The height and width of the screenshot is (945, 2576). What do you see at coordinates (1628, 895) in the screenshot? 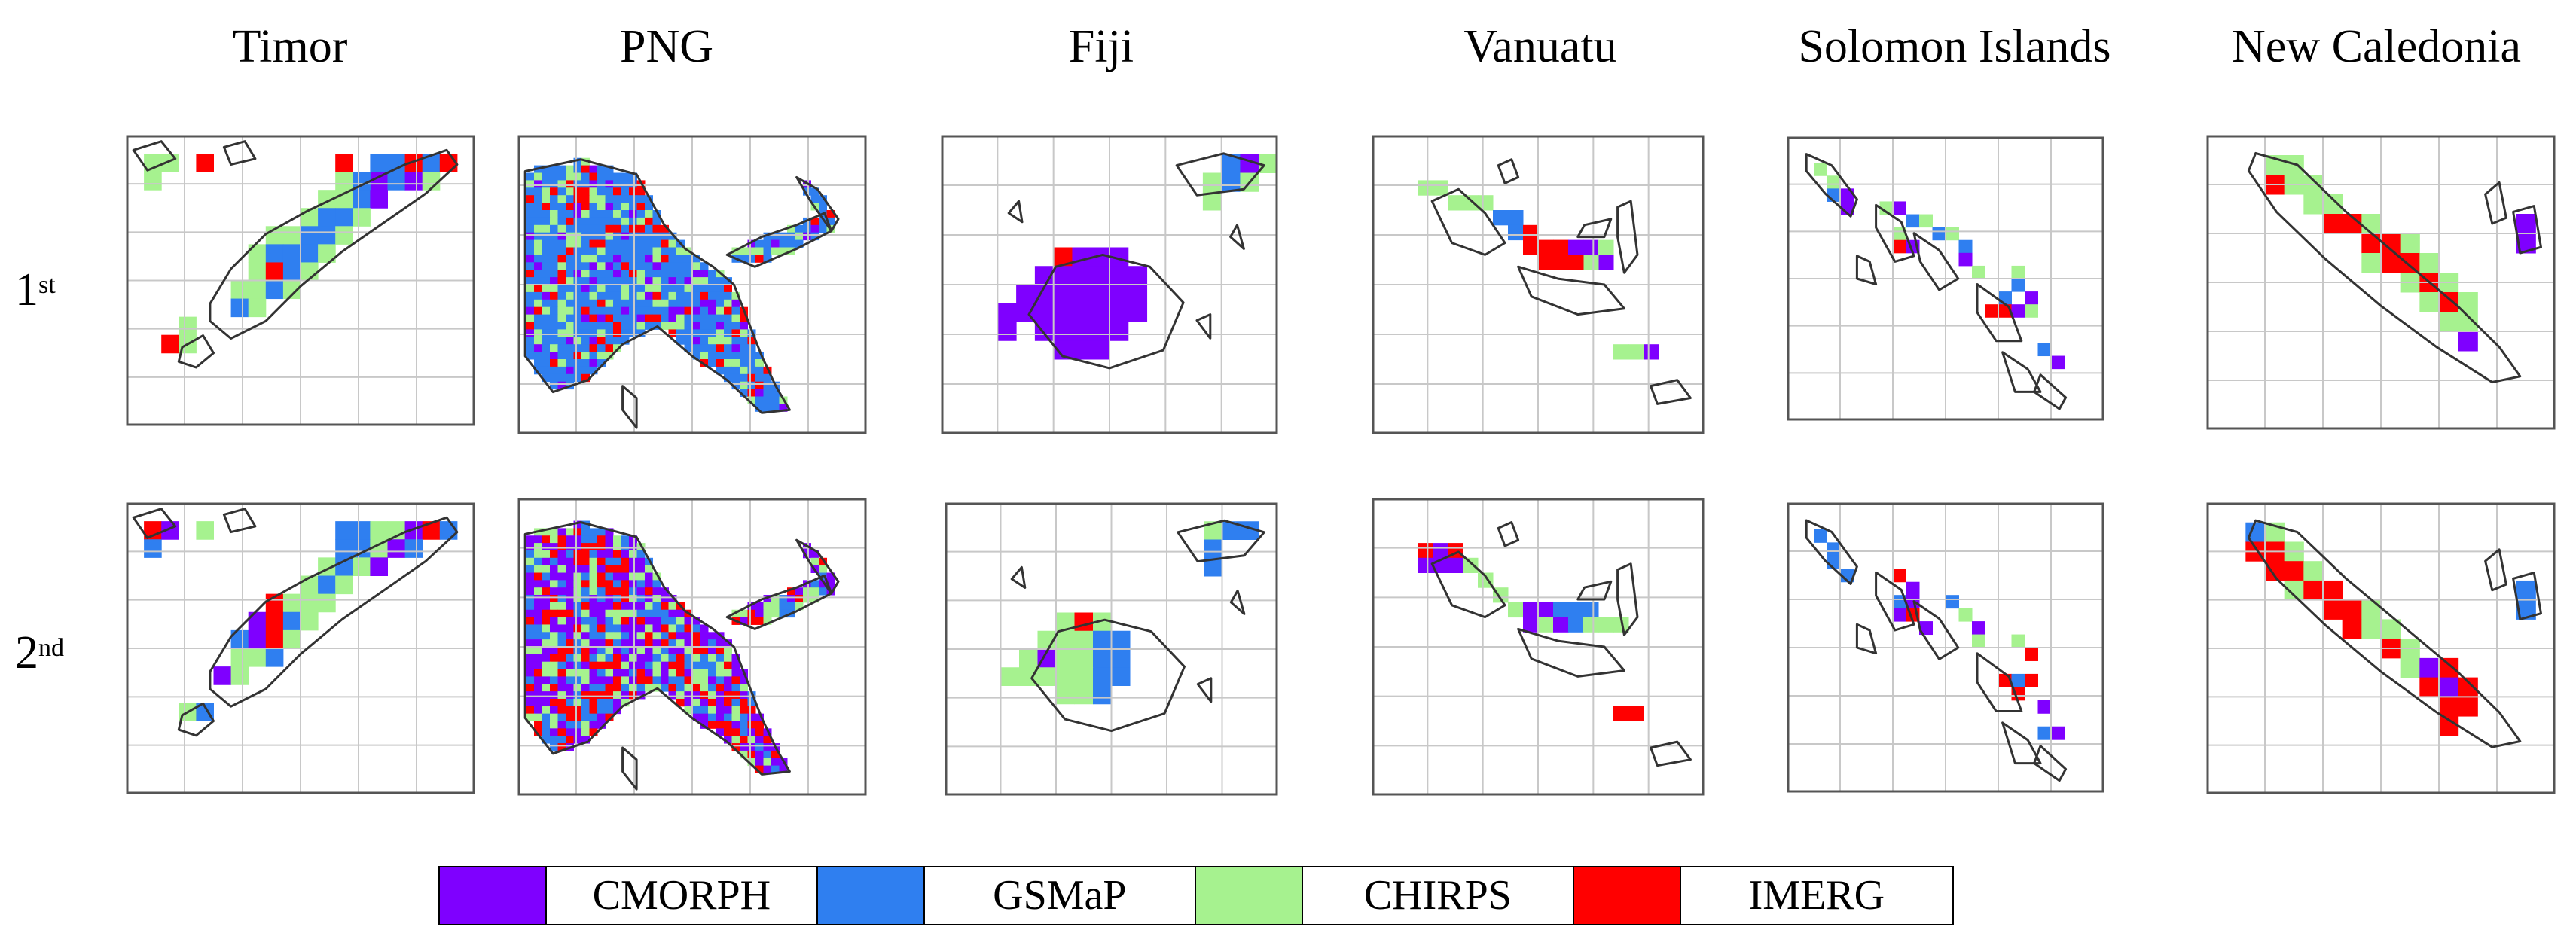
I see `legend-swatch-imerg` at bounding box center [1628, 895].